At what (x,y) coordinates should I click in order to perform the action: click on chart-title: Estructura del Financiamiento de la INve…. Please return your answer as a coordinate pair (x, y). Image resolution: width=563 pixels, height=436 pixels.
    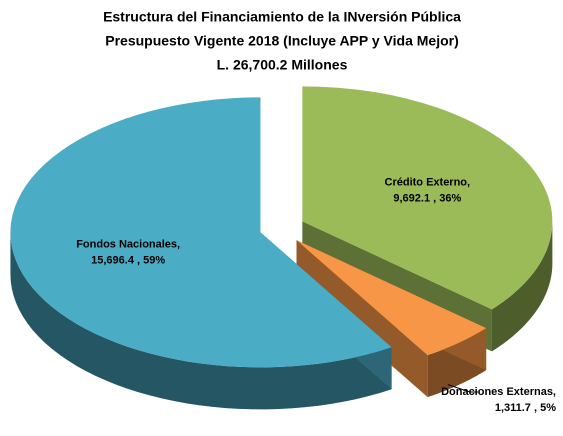
    Looking at the image, I should click on (282, 17).